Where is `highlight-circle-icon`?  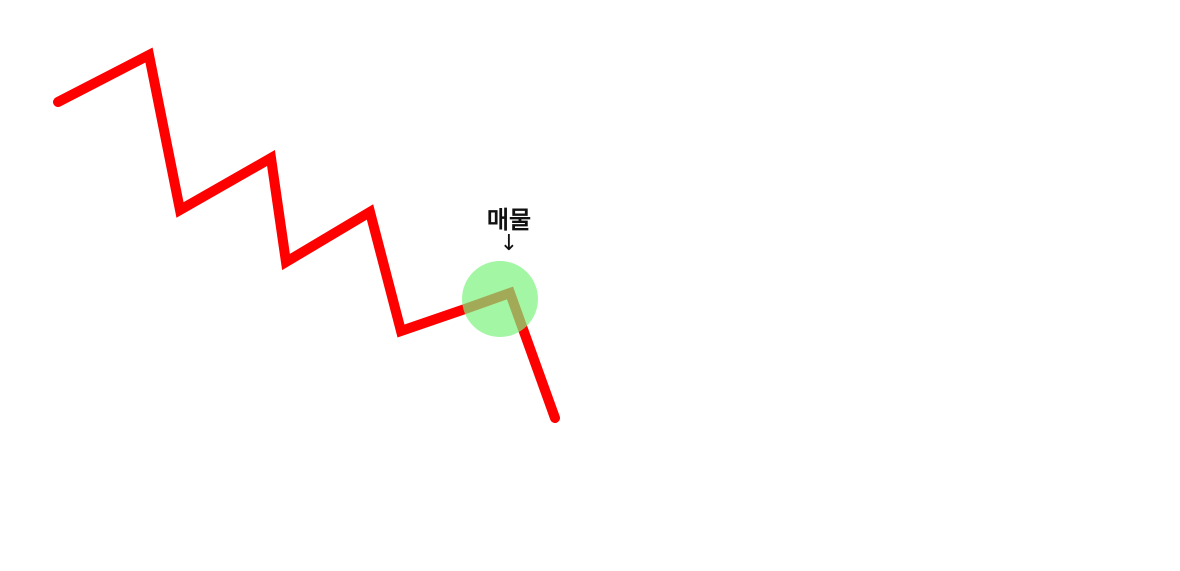 highlight-circle-icon is located at coordinates (500, 299).